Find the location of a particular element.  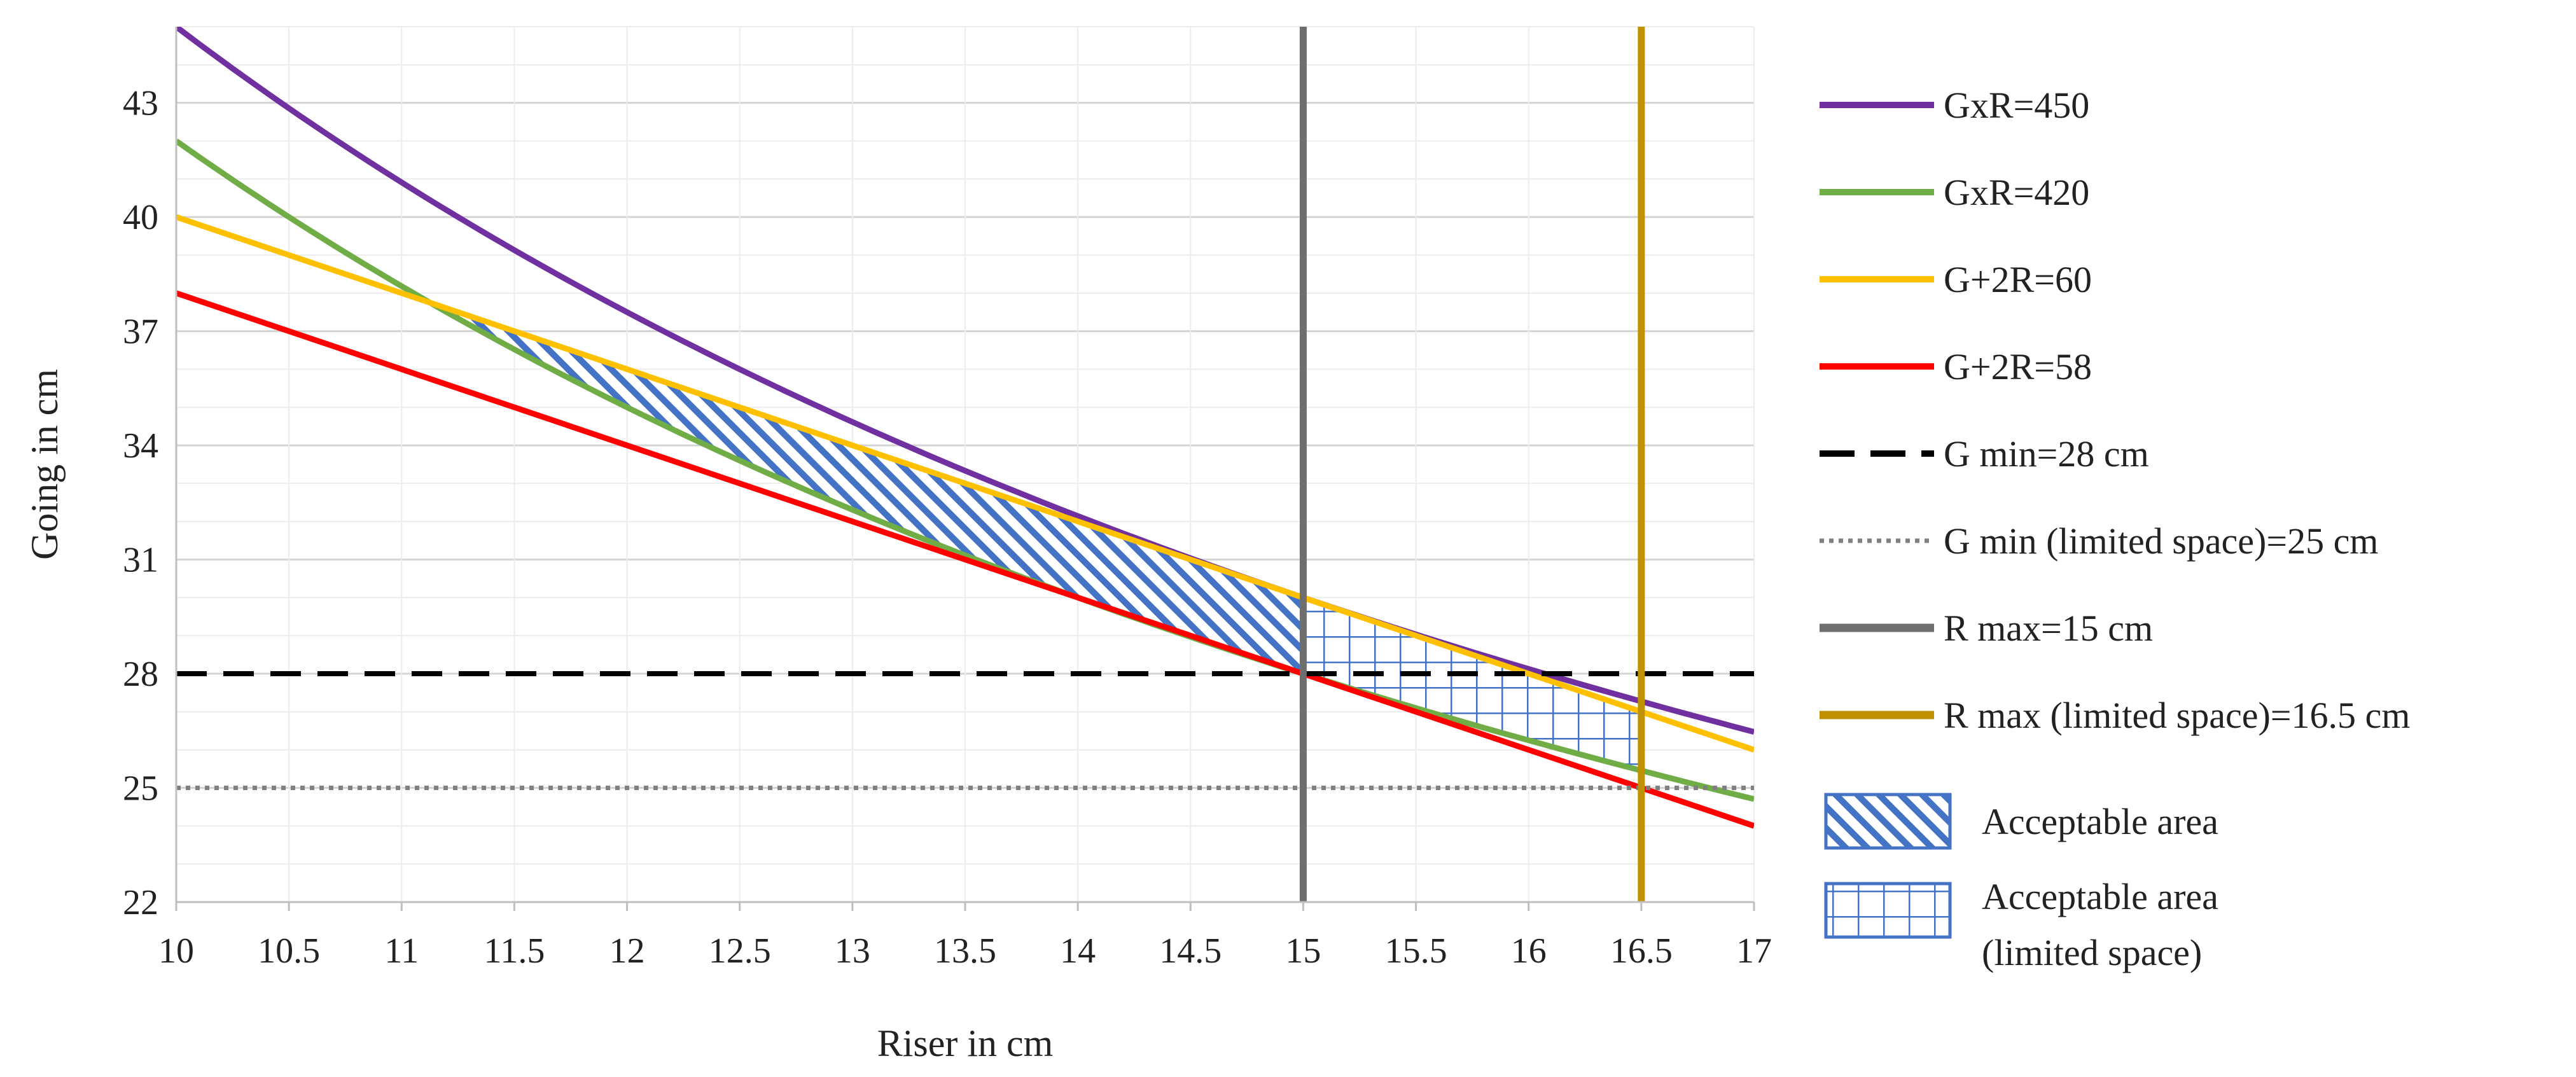

y-tick-label: 31 is located at coordinates (140, 560).